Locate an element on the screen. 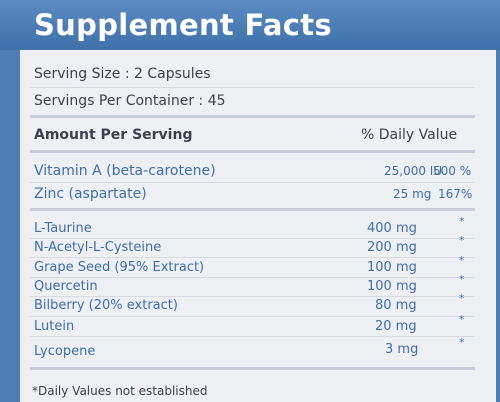 Image resolution: width=500 pixels, height=402 pixels. facts-header-band: Supplement Facts is located at coordinates (250, 25).